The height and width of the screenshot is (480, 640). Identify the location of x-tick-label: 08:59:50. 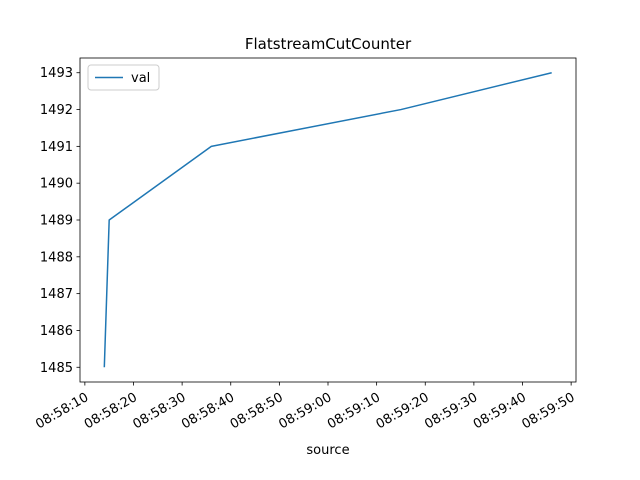
(548, 411).